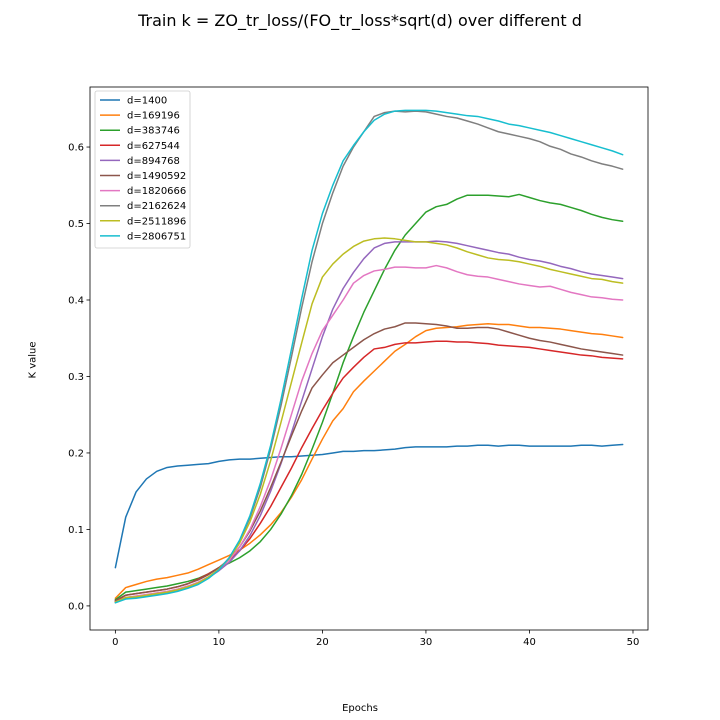 Image resolution: width=720 pixels, height=720 pixels. I want to click on y-axis-label: K value, so click(33, 360).